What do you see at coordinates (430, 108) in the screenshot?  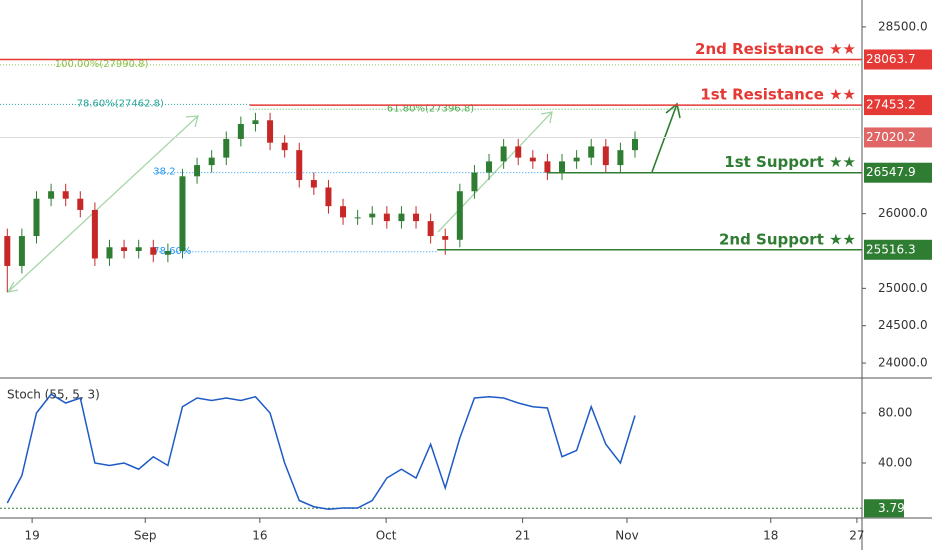 I see `fib-label: 61.80%(27396.8)` at bounding box center [430, 108].